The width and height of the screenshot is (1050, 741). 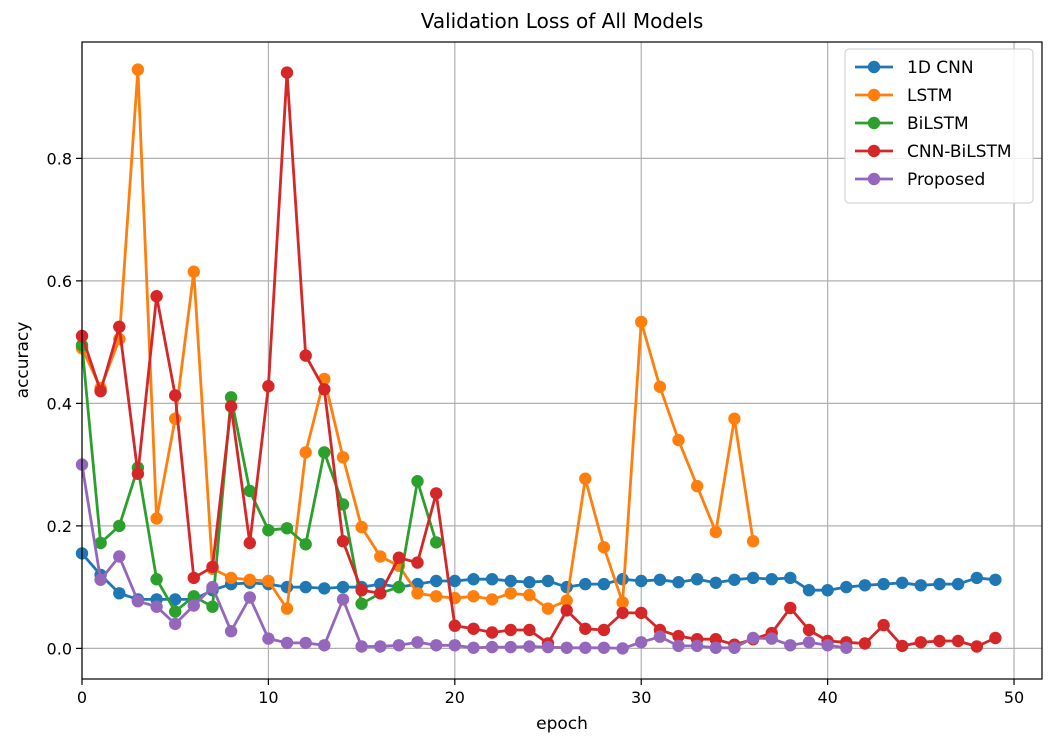 I want to click on legend-label: 1D CNN, so click(x=940, y=68).